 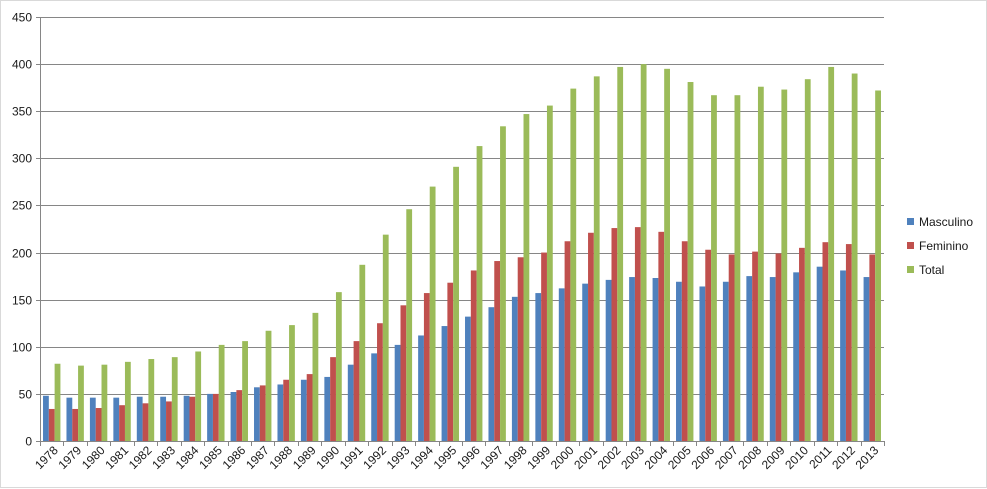 What do you see at coordinates (210, 457) in the screenshot?
I see `x-tick-label: 1985` at bounding box center [210, 457].